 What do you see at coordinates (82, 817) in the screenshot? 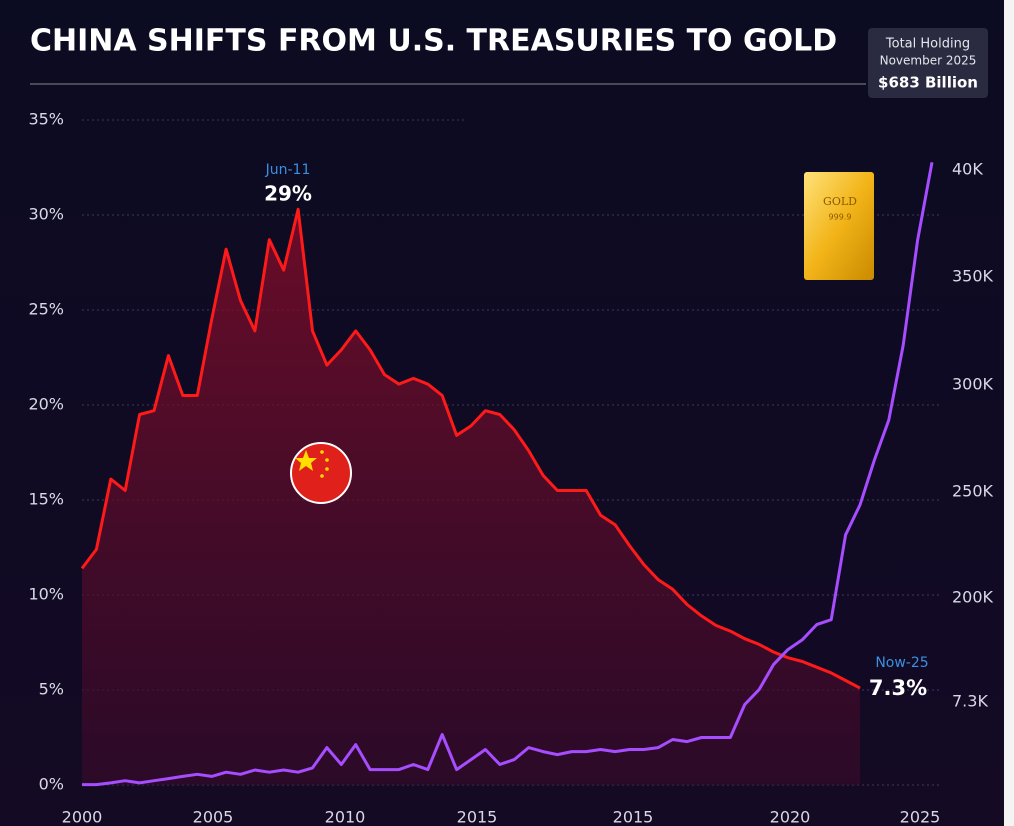
I see `x-tick-label: 2000` at bounding box center [82, 817].